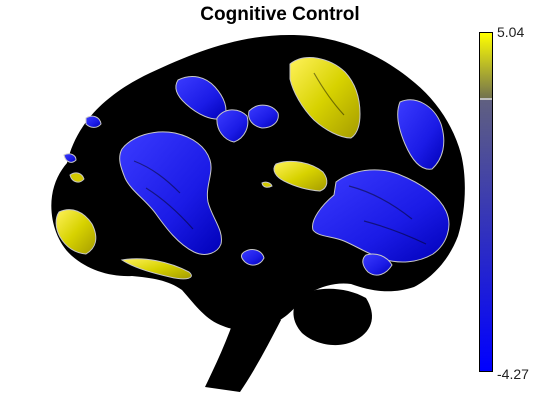  Describe the element at coordinates (156, 269) in the screenshot. I see `activation-yellow-inferior-temporal` at that location.